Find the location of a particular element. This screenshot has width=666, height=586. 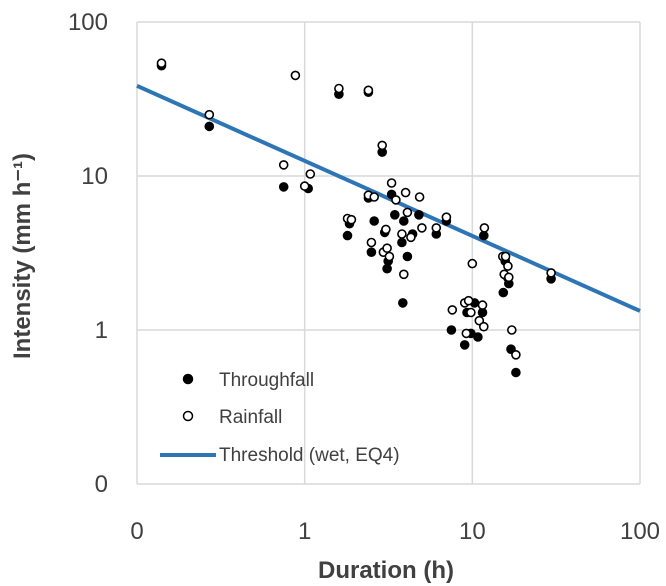

x-tick-label-2: 10 is located at coordinates (472, 531).